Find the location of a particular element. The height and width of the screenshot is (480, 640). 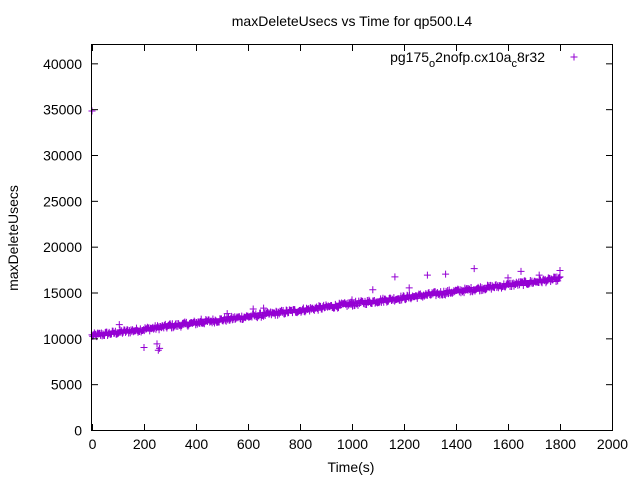

y-tick-label: 35000 is located at coordinates (62, 110).